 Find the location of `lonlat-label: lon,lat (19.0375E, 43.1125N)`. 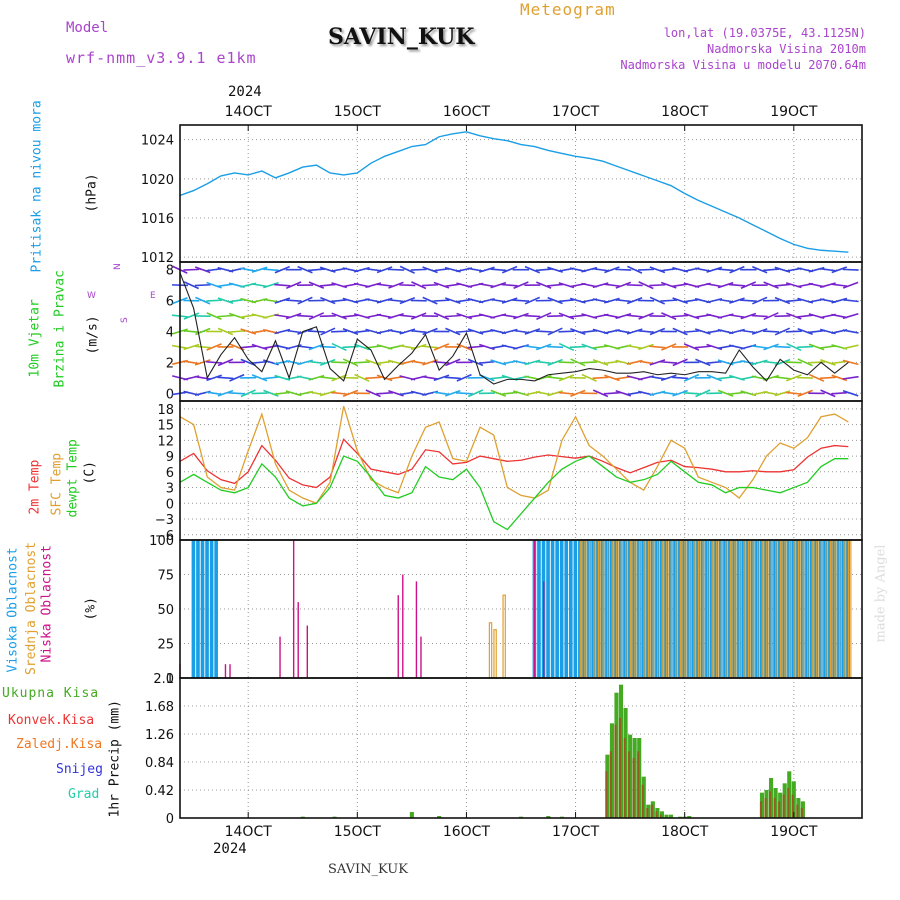

lonlat-label: lon,lat (19.0375E, 43.1125N) is located at coordinates (764, 33).